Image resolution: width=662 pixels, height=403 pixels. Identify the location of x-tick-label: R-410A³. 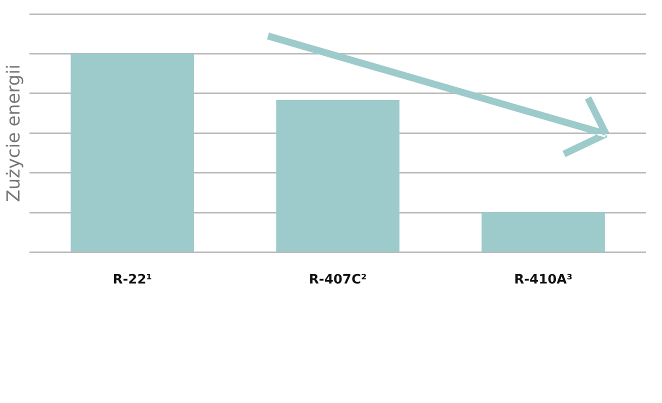
(543, 280).